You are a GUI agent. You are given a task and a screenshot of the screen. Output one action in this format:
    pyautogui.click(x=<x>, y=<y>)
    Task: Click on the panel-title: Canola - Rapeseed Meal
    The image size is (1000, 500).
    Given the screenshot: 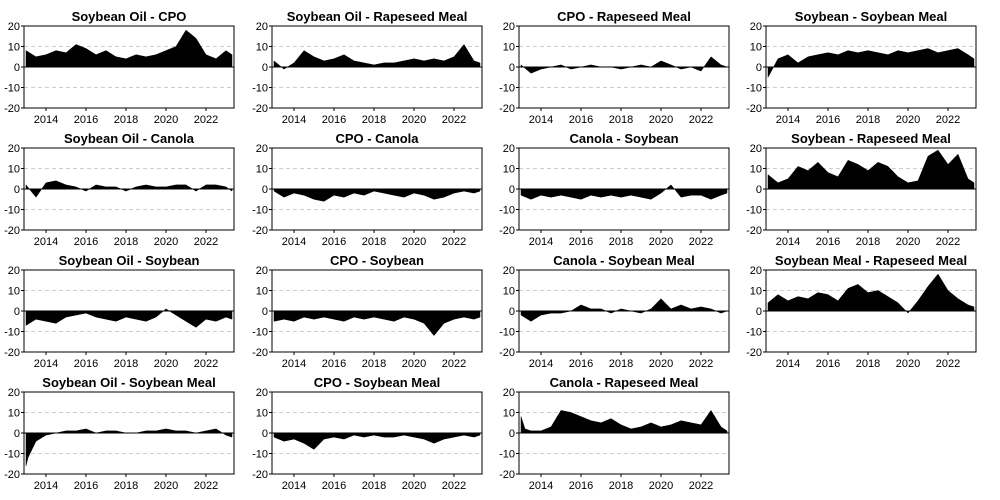 What is the action you would take?
    pyautogui.click(x=624, y=382)
    